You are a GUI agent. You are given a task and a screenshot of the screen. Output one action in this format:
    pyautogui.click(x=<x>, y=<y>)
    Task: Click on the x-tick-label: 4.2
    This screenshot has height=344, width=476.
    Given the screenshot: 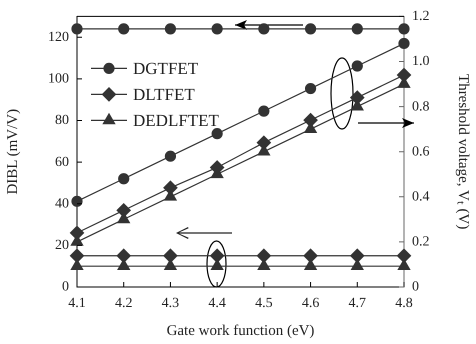 What is the action you would take?
    pyautogui.click(x=123, y=304)
    